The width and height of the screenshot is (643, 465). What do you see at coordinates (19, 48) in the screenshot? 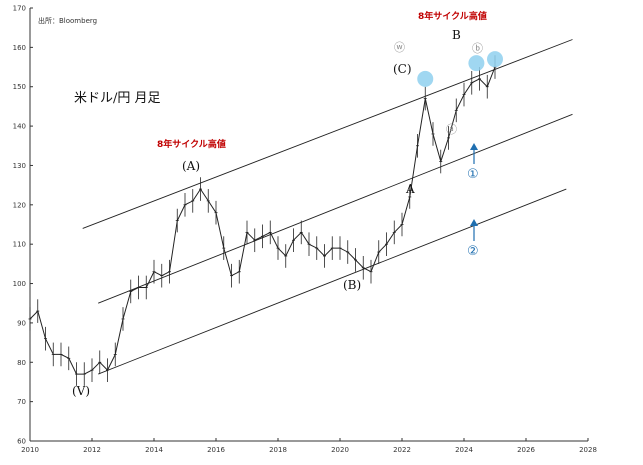
I see `y-tick-label: 160` at bounding box center [19, 48].